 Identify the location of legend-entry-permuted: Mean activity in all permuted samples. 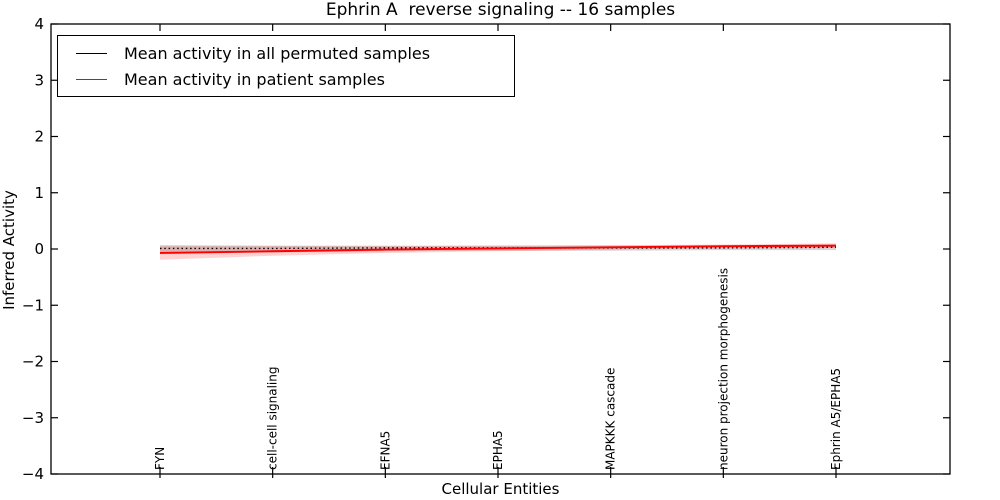
(295, 53).